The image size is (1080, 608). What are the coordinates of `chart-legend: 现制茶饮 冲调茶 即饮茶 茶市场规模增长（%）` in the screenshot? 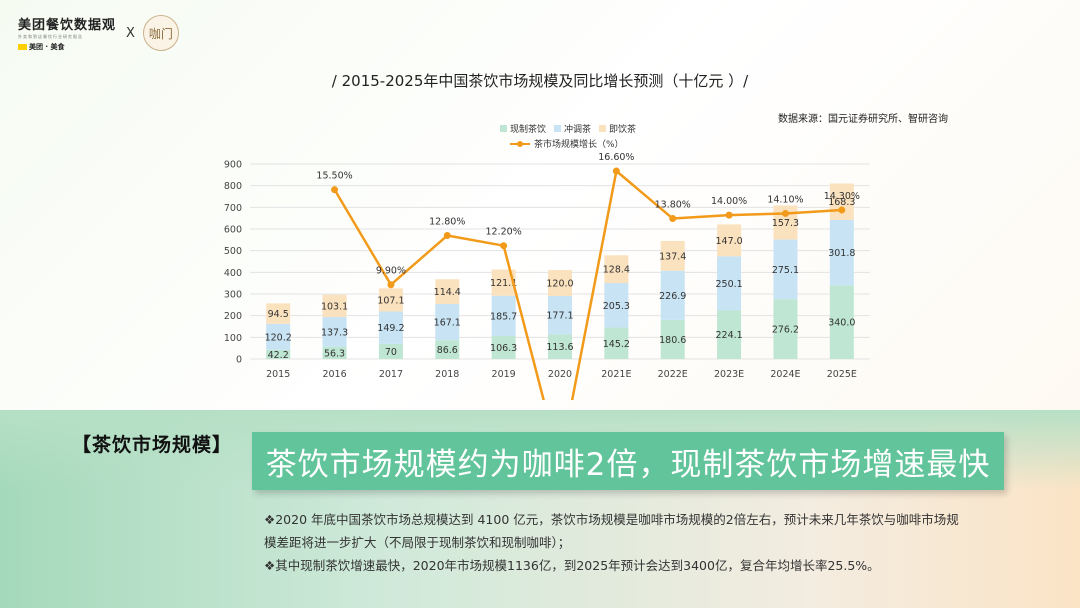 It's located at (572, 136).